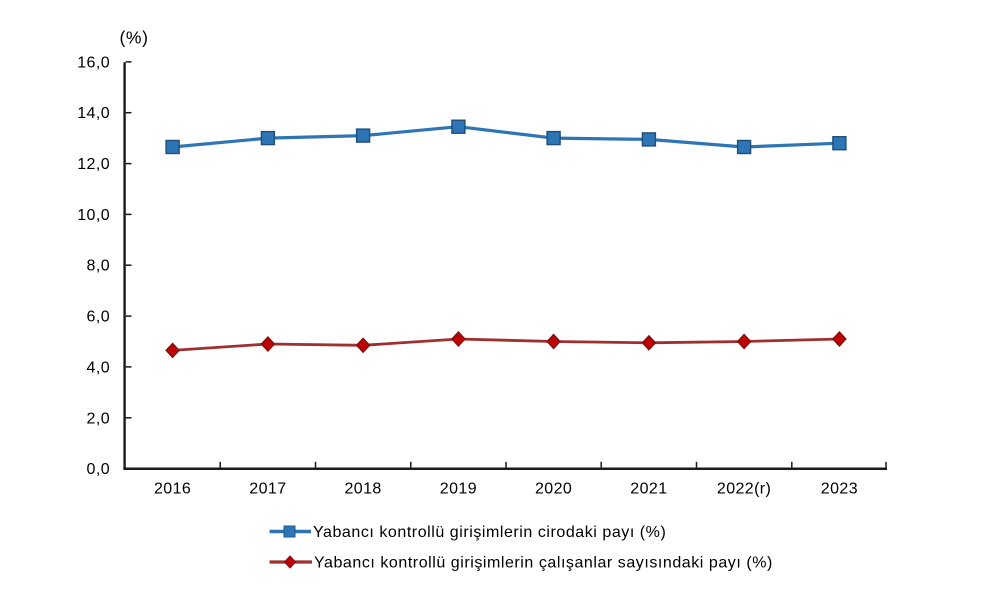 The width and height of the screenshot is (1000, 598). Describe the element at coordinates (93, 164) in the screenshot. I see `svg-text: 12,0` at that location.